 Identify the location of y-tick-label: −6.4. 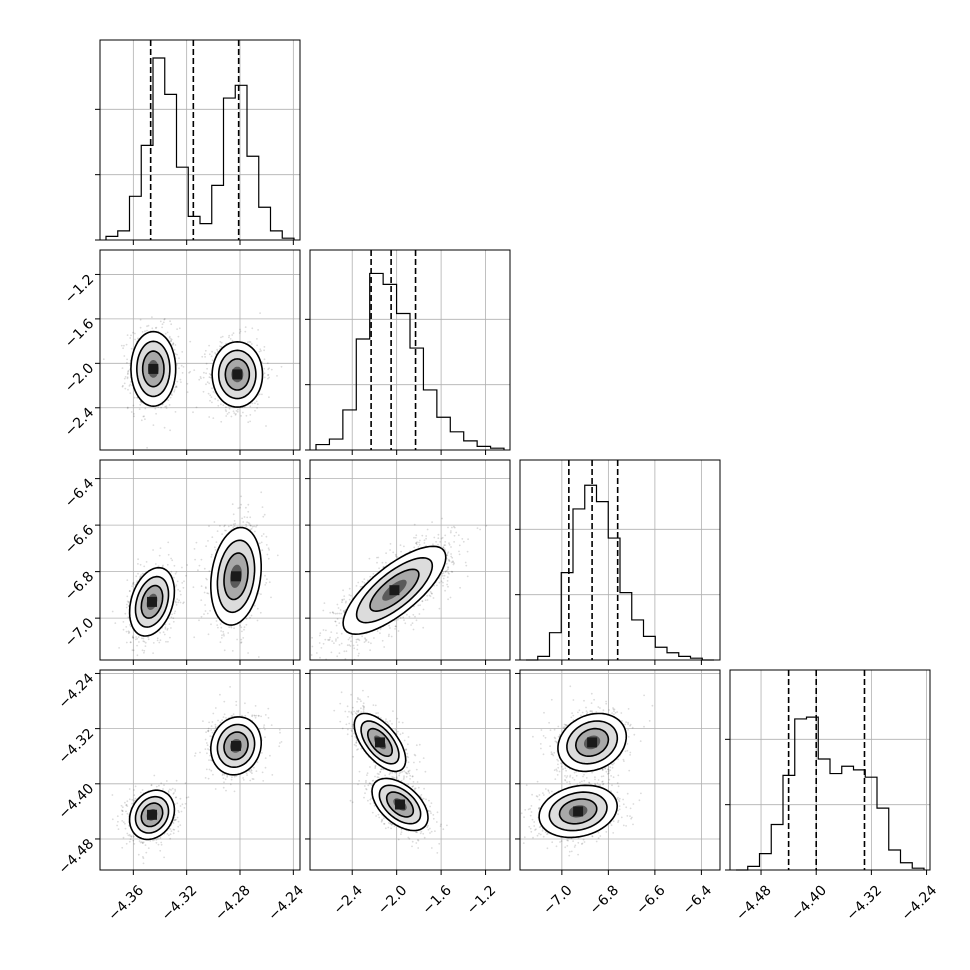
(79, 493).